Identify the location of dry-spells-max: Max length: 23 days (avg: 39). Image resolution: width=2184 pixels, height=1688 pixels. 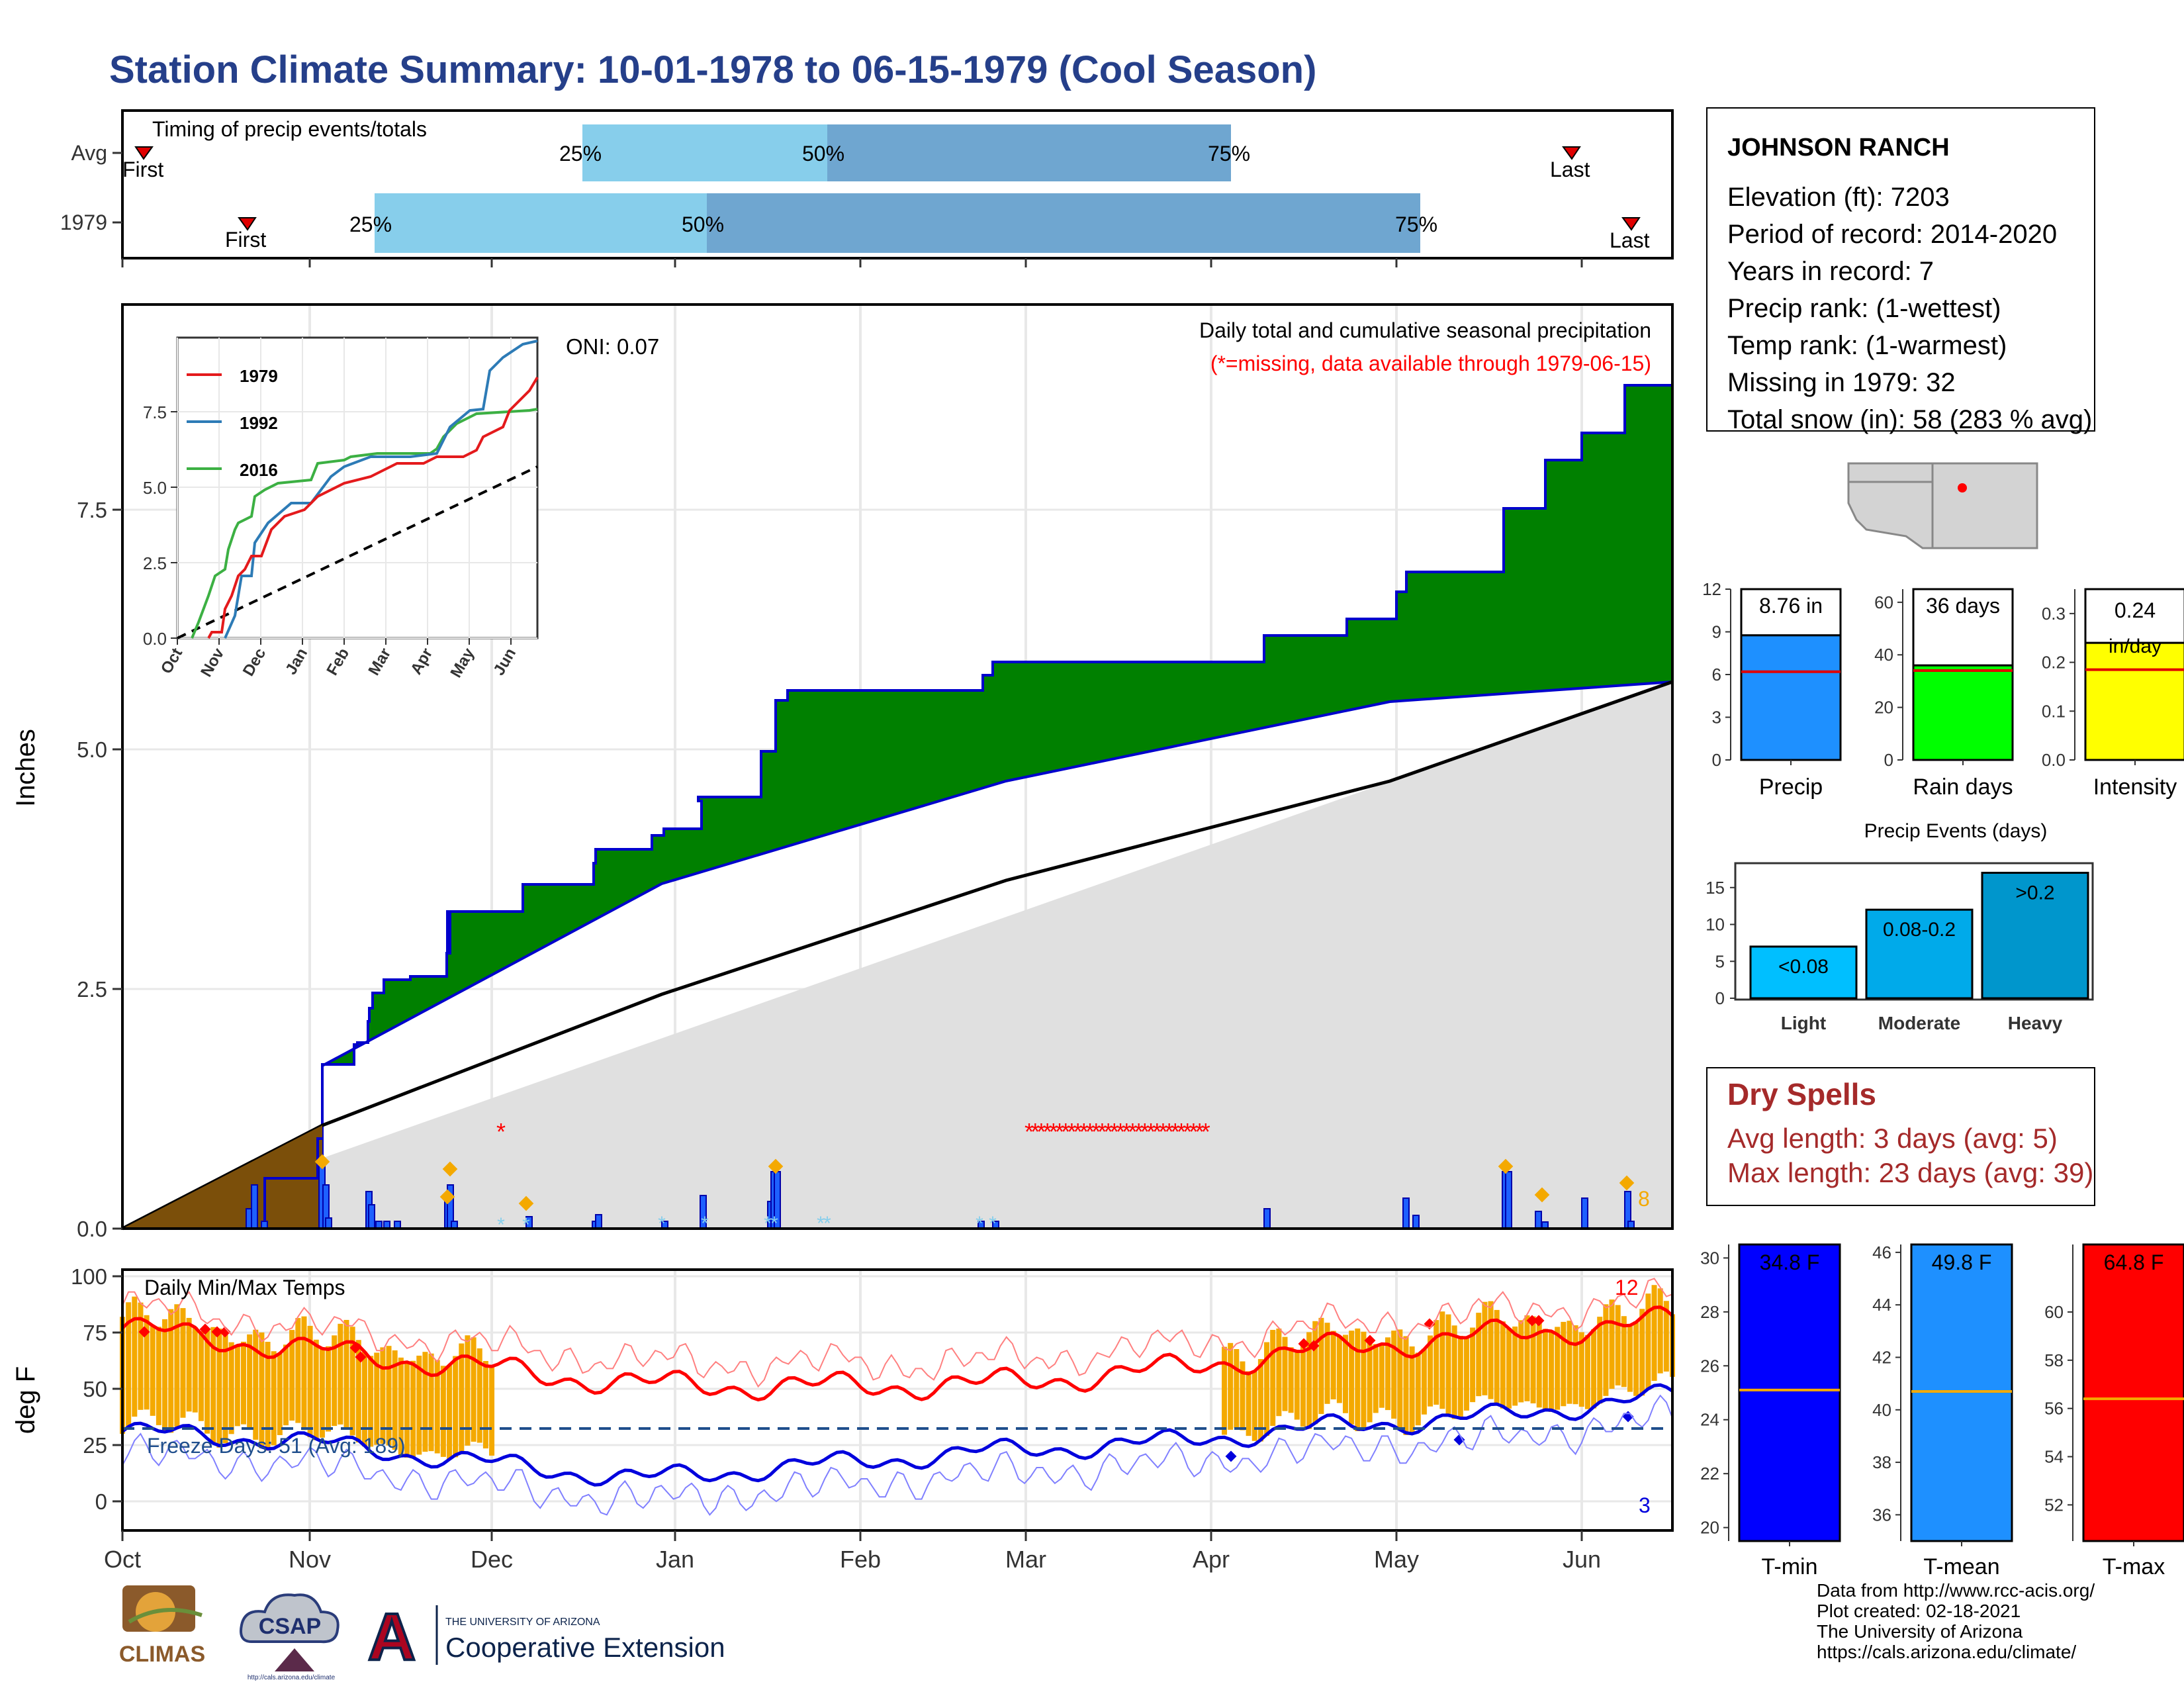
(1911, 1172).